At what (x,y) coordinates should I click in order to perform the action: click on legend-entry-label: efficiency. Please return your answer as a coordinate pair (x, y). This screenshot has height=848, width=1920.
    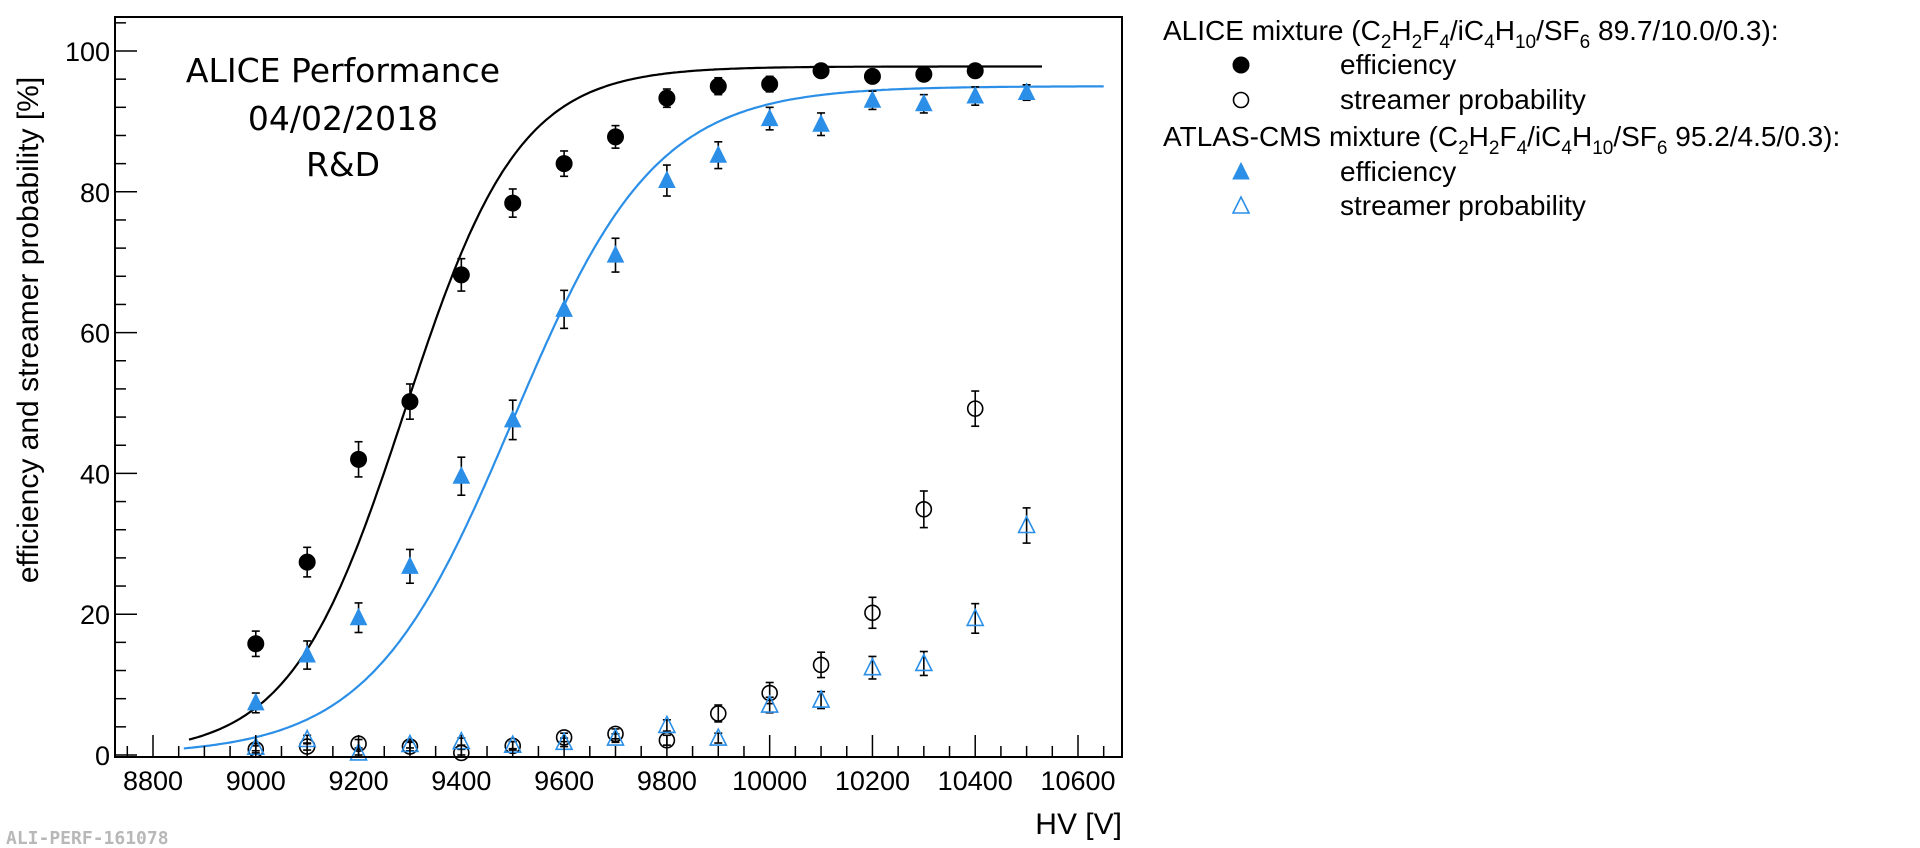
    Looking at the image, I should click on (1398, 64).